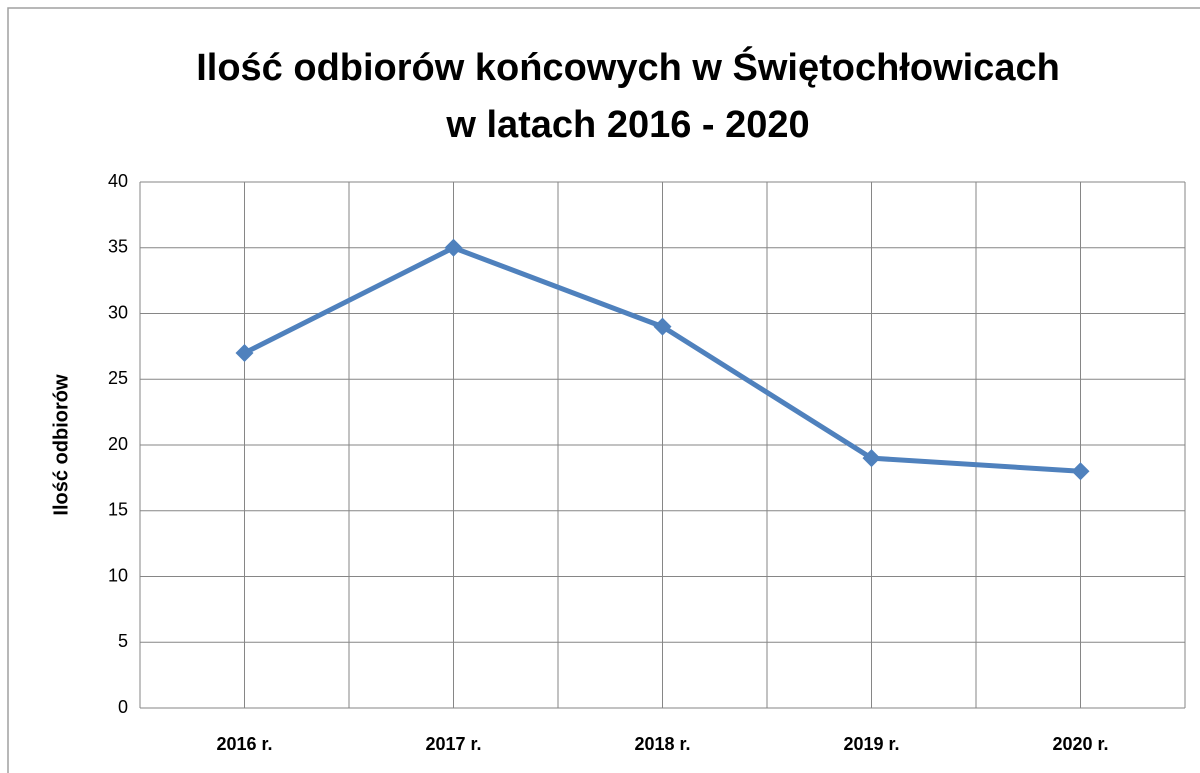  I want to click on y-tick-label: 25, so click(118, 378).